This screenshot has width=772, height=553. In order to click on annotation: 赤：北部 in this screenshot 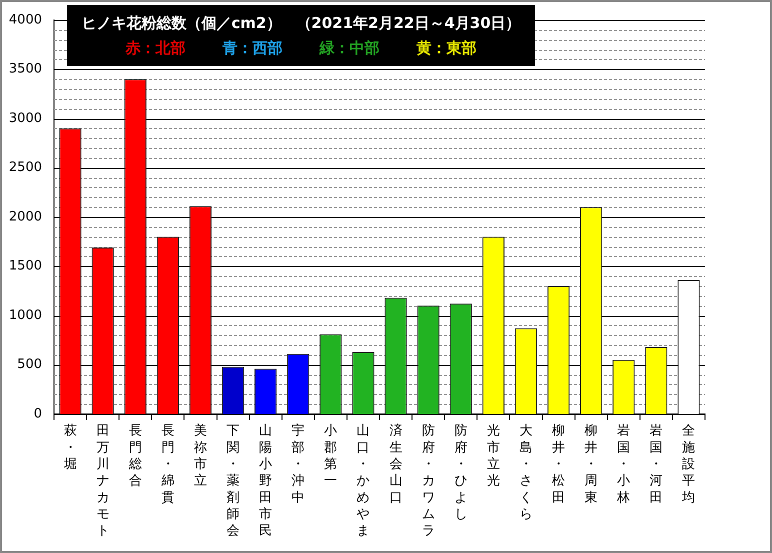, I will do `click(156, 48)`.